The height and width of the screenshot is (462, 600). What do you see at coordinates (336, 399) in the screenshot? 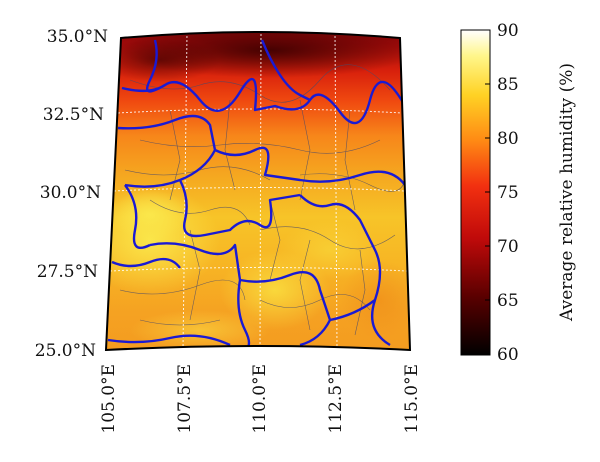
I see `lon-label-112-5: 112.5°E` at bounding box center [336, 399].